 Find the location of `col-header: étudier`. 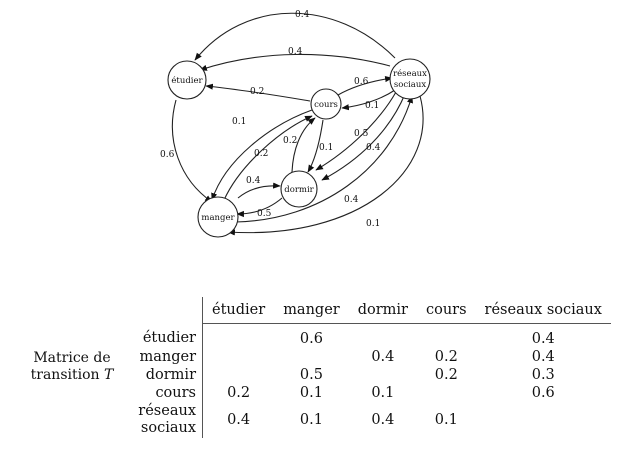

col-header: étudier is located at coordinates (238, 310).